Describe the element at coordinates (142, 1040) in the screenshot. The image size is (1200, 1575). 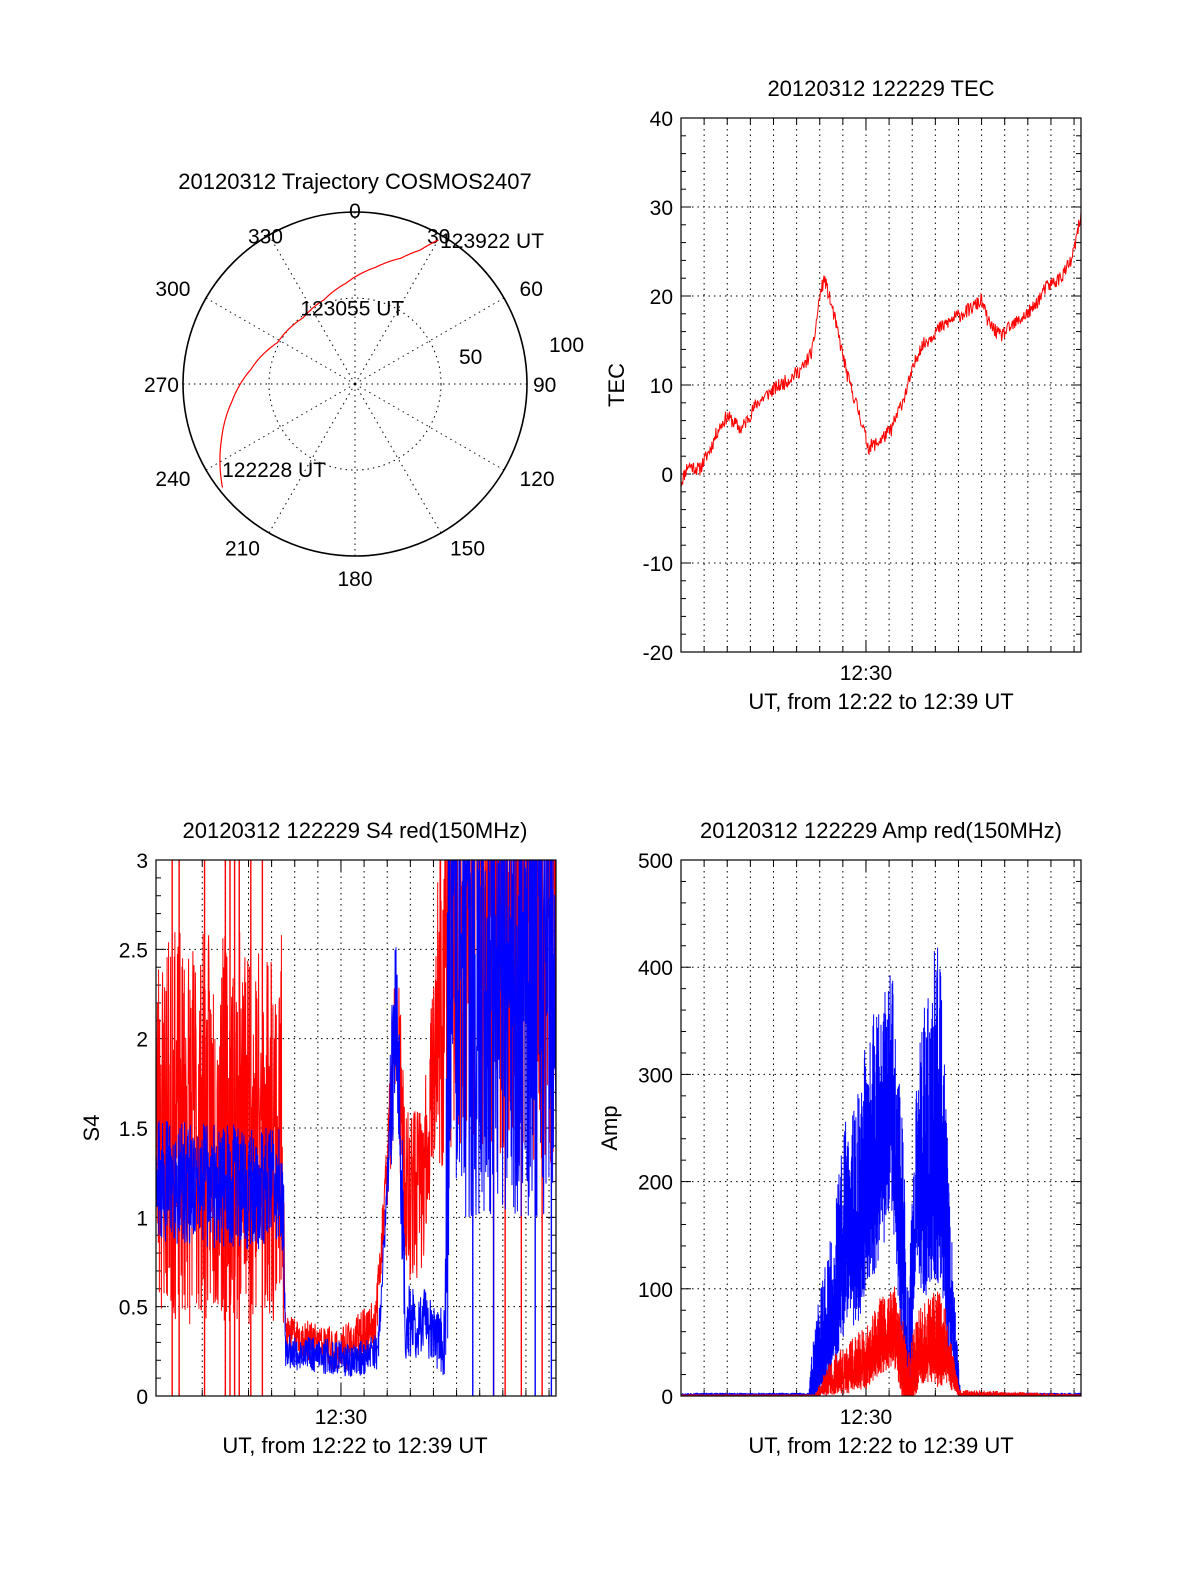
I see `s4-ytick-label: 2` at that location.